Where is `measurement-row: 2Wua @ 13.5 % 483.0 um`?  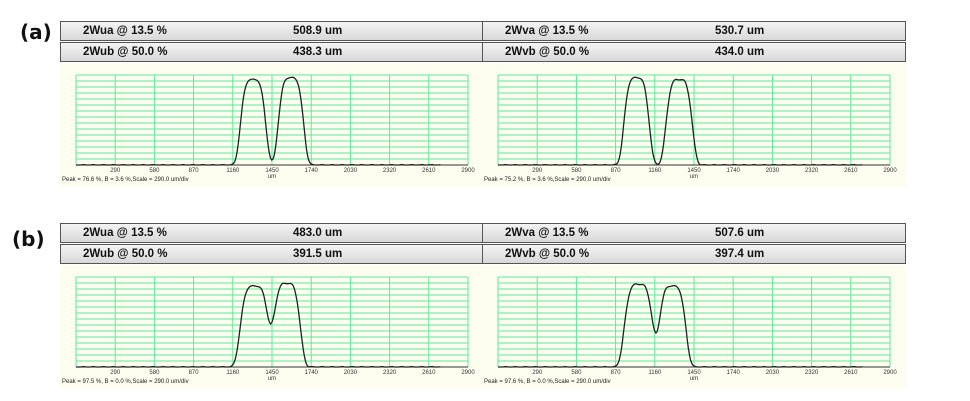
measurement-row: 2Wua @ 13.5 % 483.0 um is located at coordinates (272, 233).